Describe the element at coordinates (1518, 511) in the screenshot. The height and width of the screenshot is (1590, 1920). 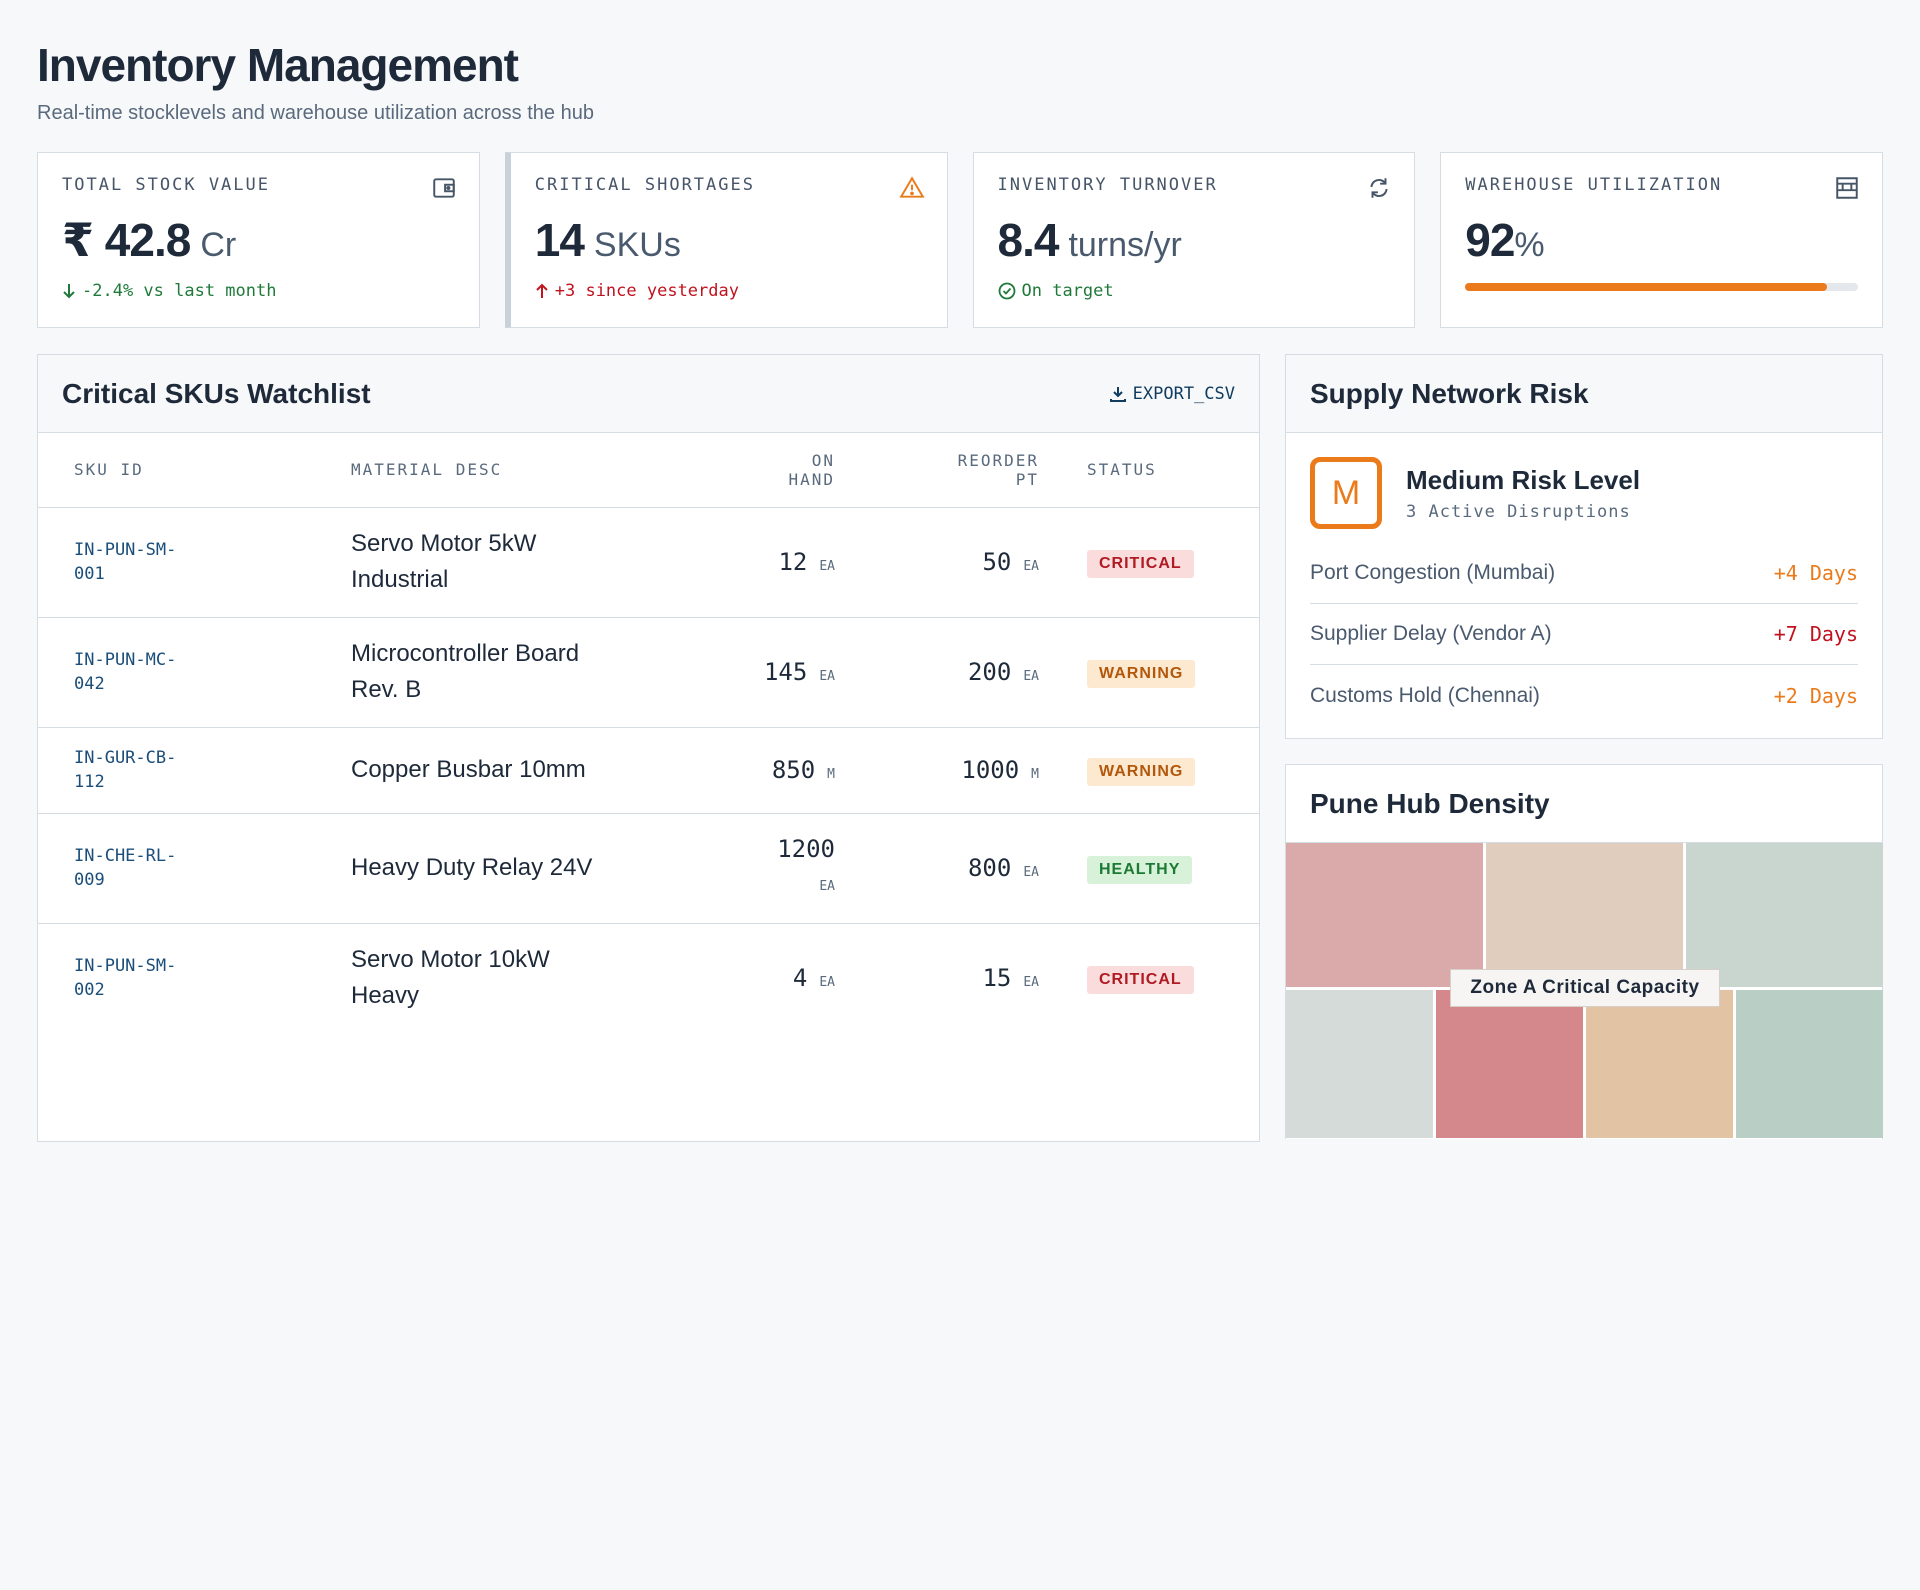
I see `risk-disruption-count: 3 Active Disruptions` at that location.